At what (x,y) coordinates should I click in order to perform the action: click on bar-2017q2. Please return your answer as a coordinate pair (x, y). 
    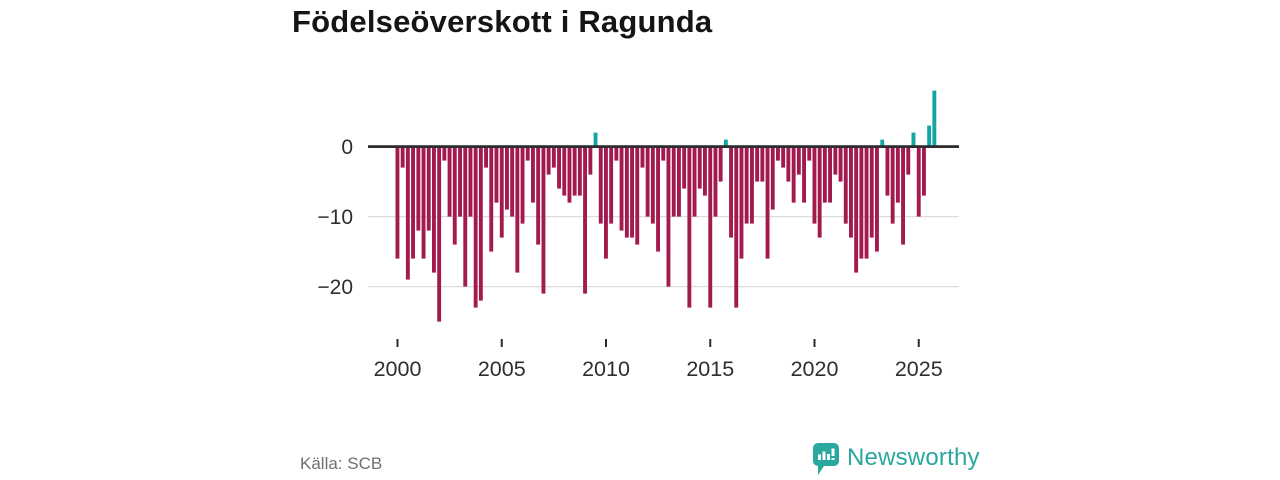
    Looking at the image, I should click on (757, 164).